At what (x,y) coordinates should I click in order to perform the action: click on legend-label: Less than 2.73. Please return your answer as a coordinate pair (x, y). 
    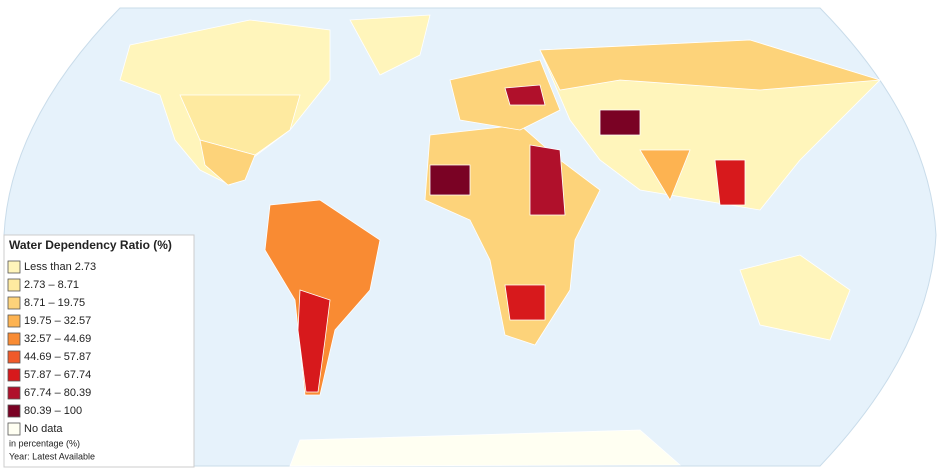
    Looking at the image, I should click on (60, 267).